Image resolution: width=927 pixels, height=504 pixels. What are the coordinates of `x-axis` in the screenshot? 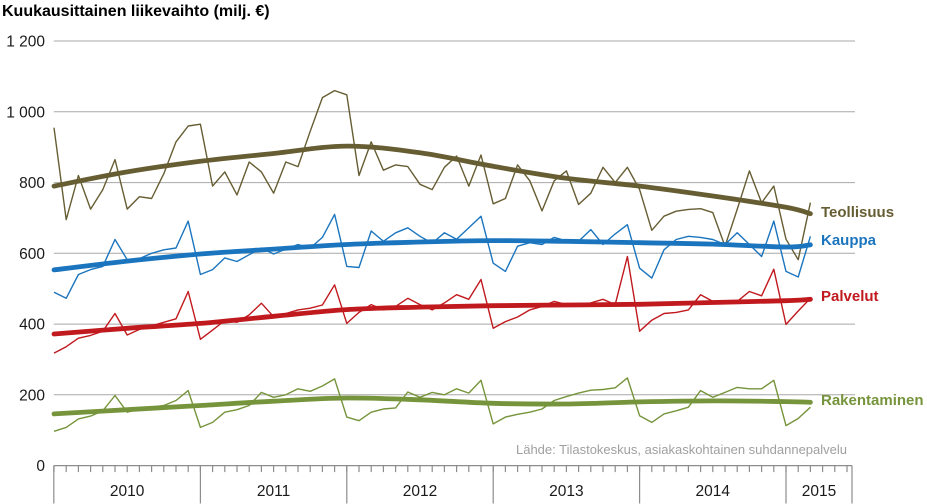 It's located at (453, 484).